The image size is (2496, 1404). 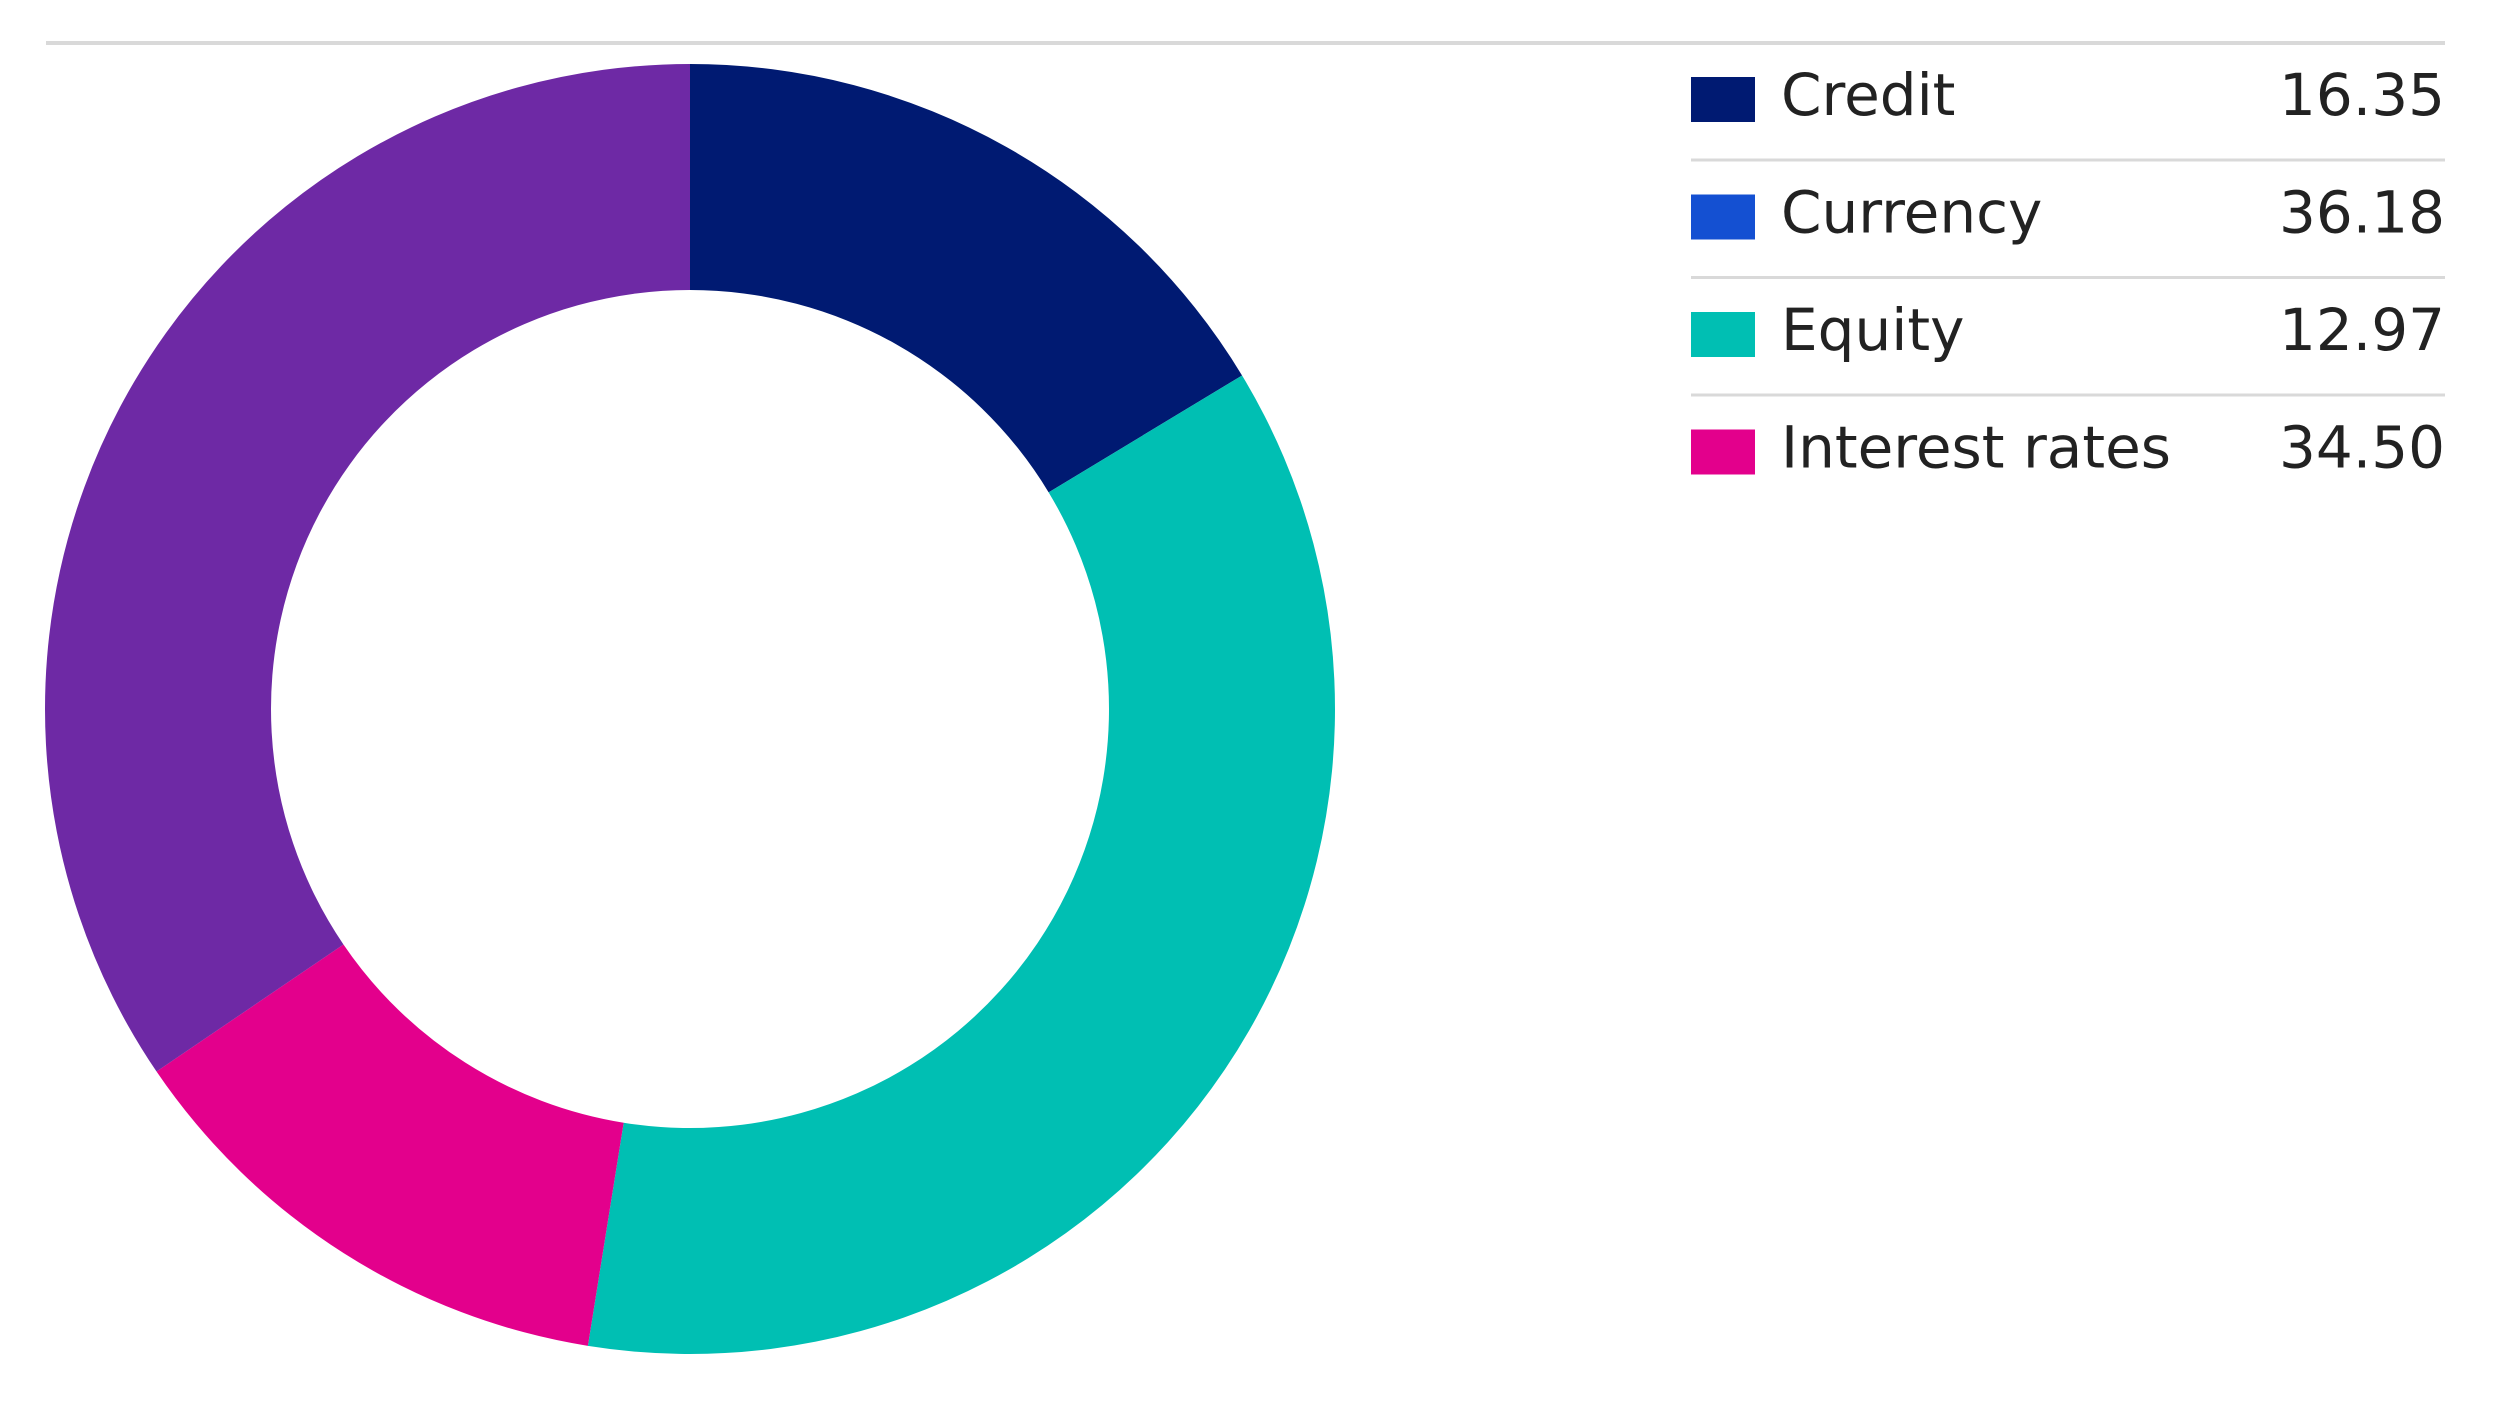 I want to click on legend-value: 34.50, so click(x=2362, y=448).